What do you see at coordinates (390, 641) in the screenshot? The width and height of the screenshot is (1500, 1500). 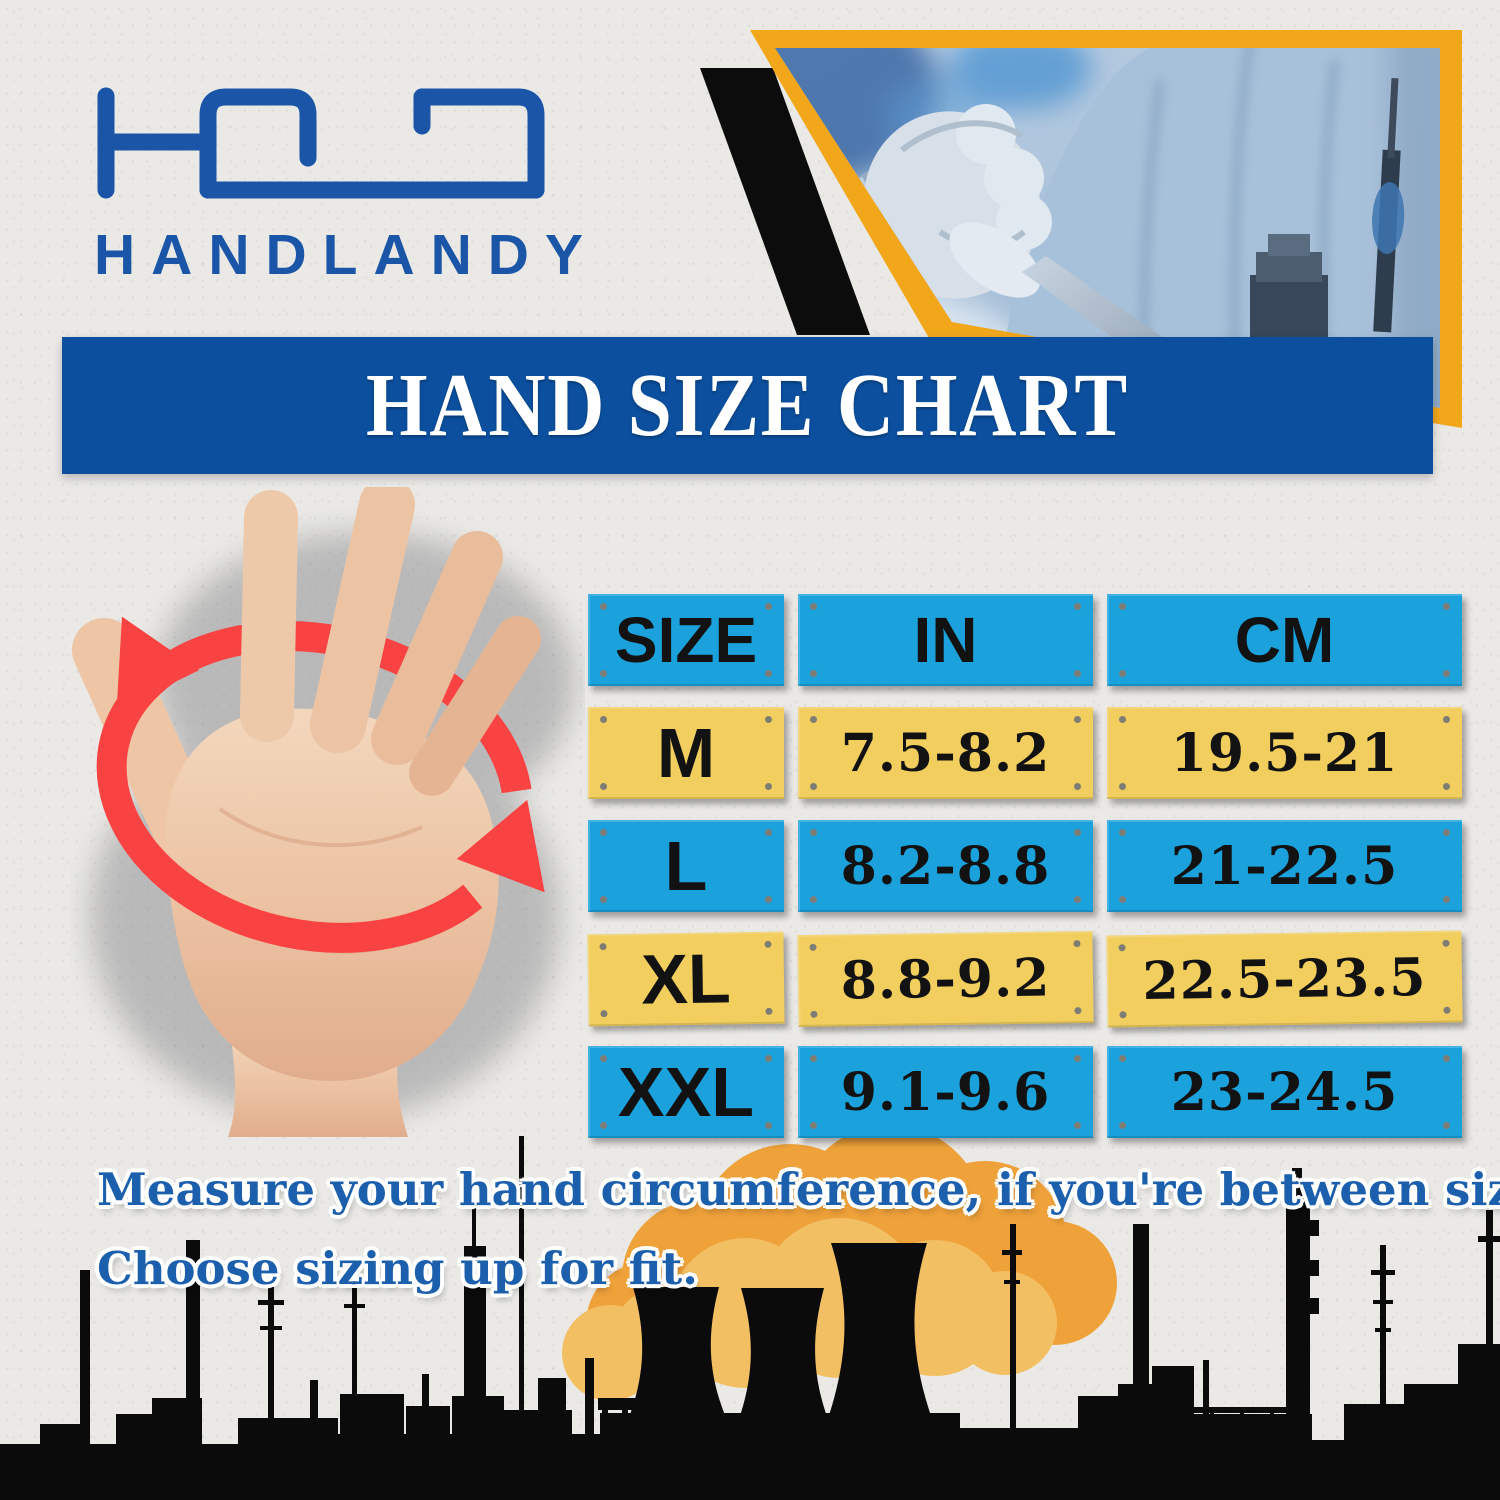 I see `fingers` at bounding box center [390, 641].